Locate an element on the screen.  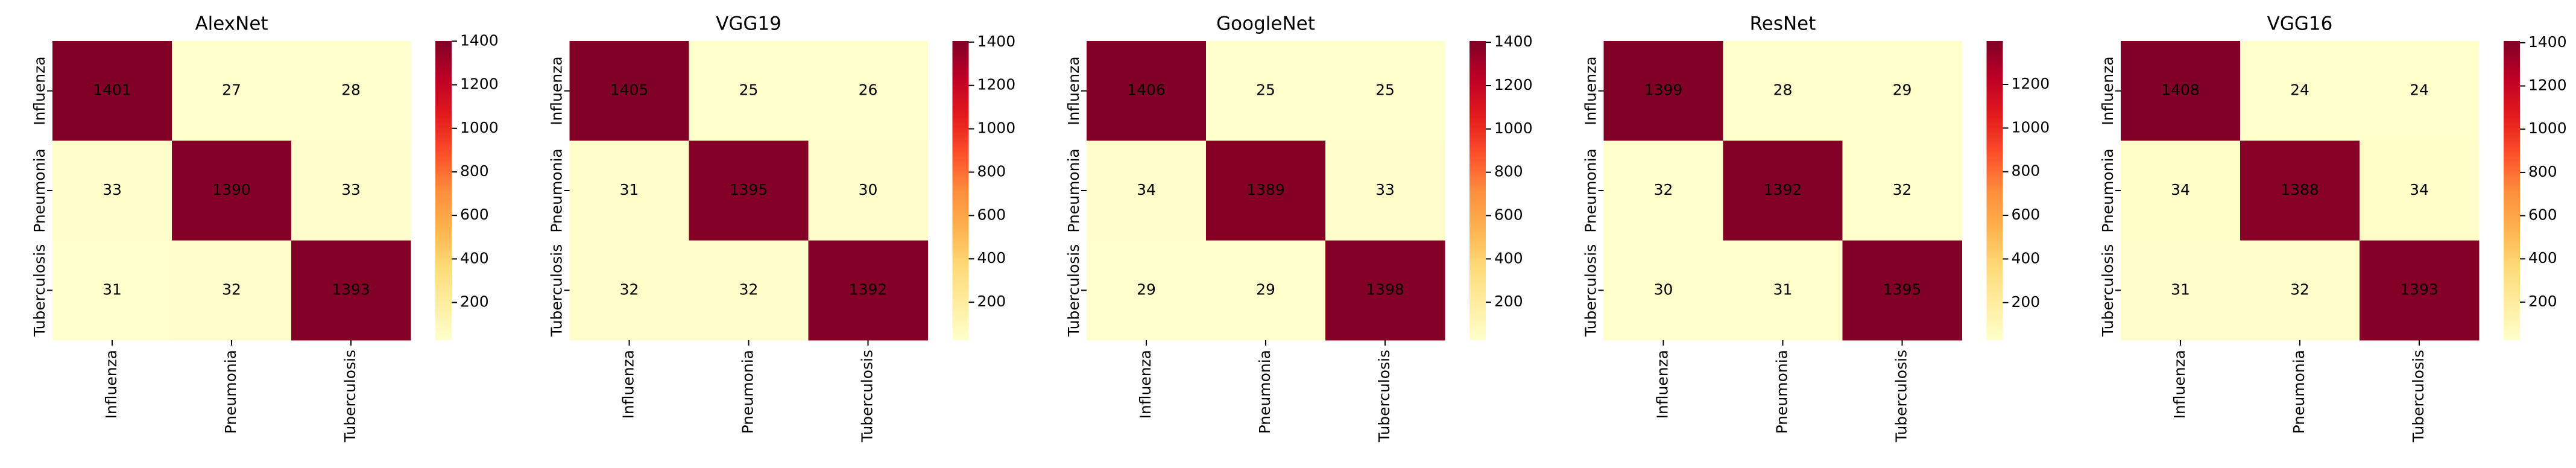
cell-label: 1389 is located at coordinates (1265, 189).